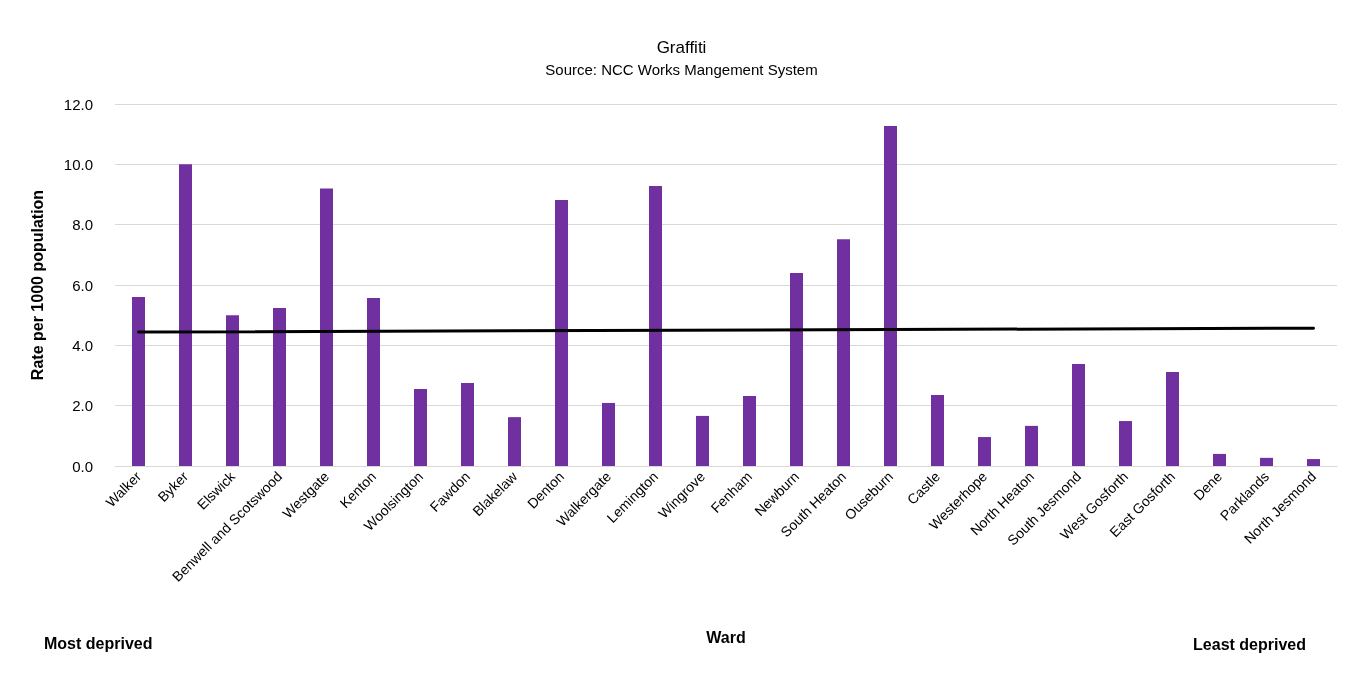  I want to click on y-tick-label: 6.0, so click(82, 285).